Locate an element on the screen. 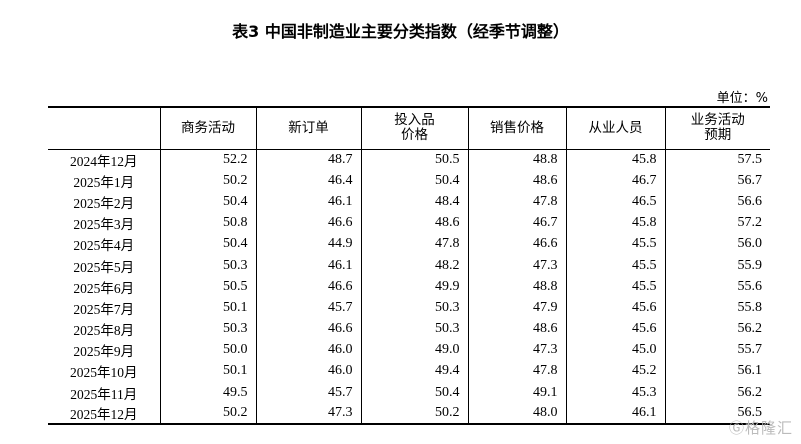 Image resolution: width=801 pixels, height=444 pixels. row-label: 2025年9月 is located at coordinates (104, 352).